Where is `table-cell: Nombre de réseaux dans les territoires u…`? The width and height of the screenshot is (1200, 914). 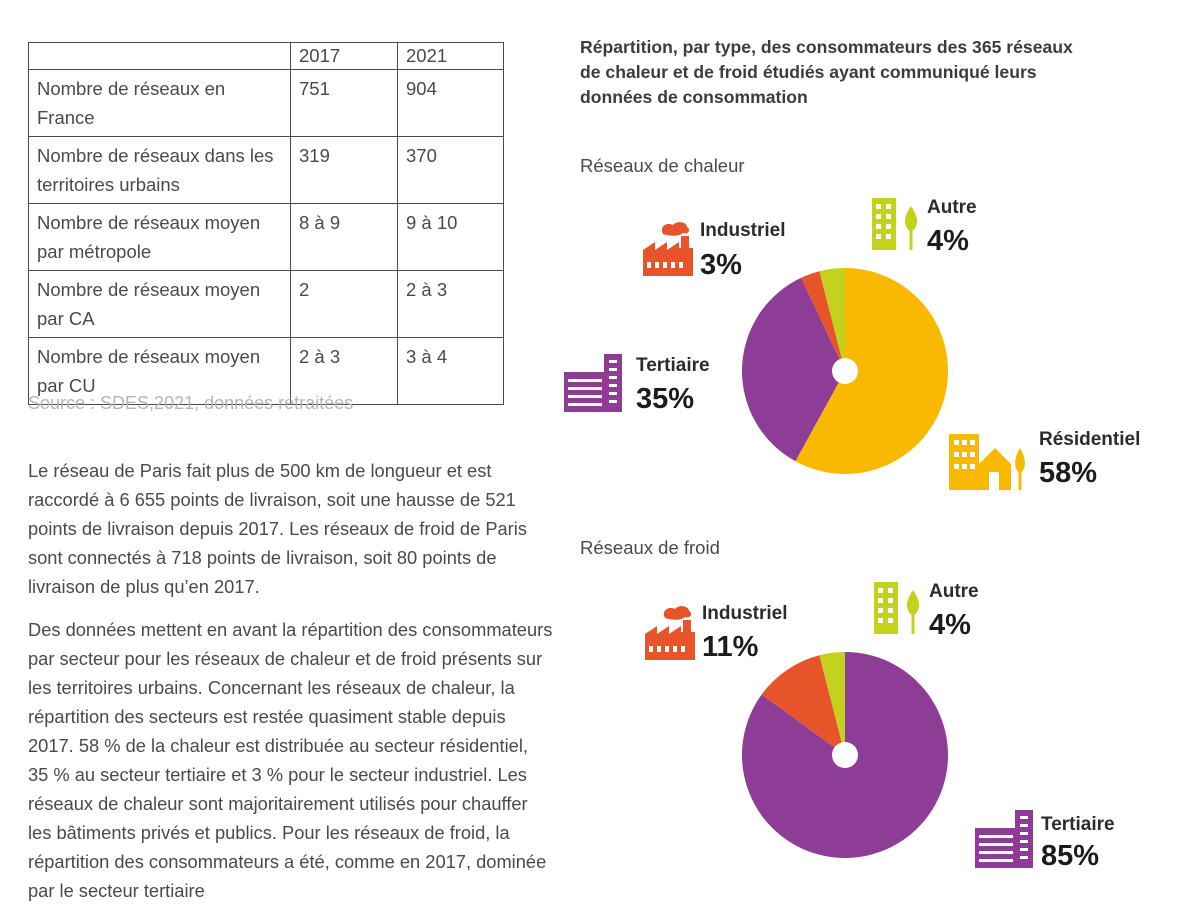 table-cell: Nombre de réseaux dans les territoires u… is located at coordinates (159, 170).